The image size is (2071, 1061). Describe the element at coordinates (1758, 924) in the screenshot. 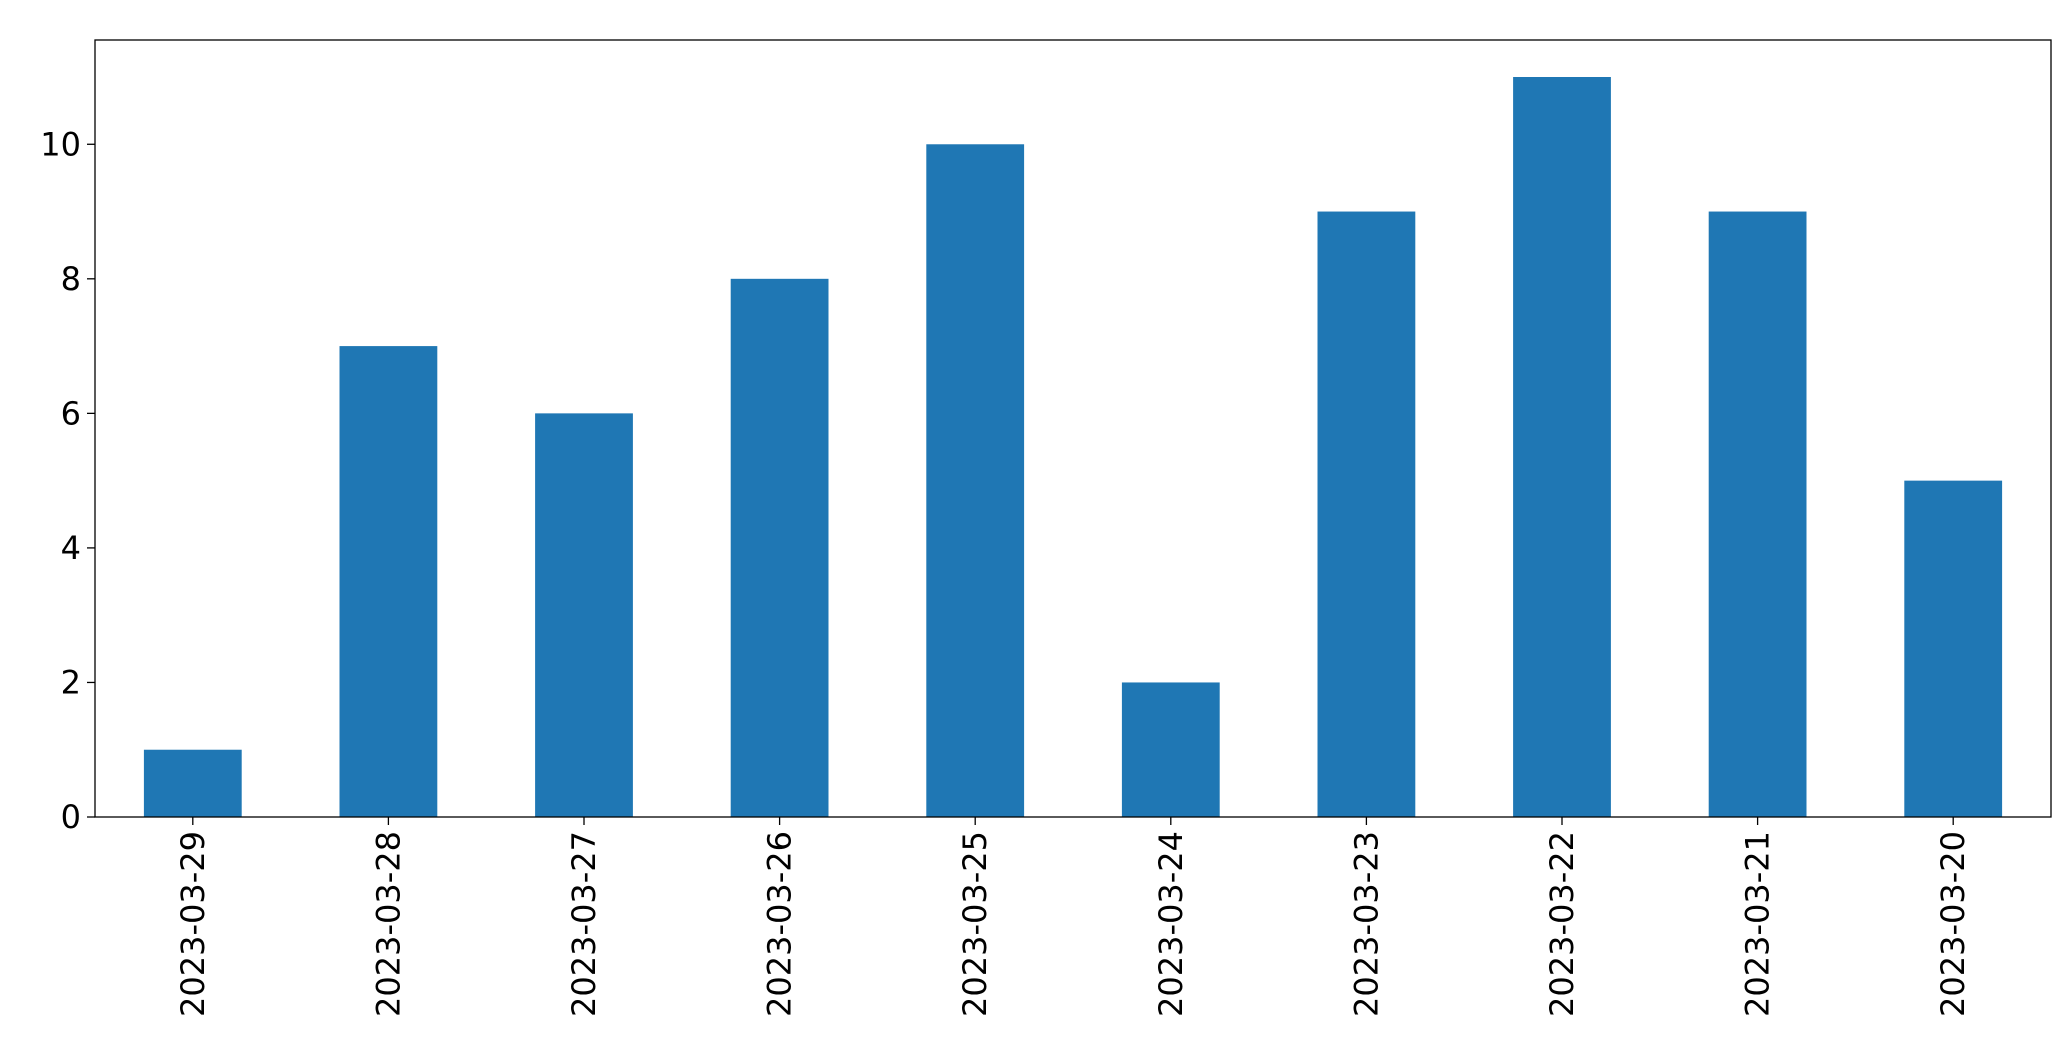

I see `x-tick-label: 2023-03-21` at that location.